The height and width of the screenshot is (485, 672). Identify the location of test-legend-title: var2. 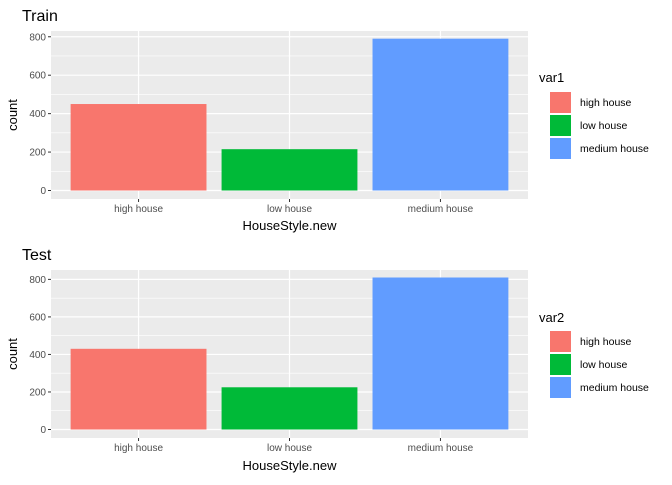
(551, 317).